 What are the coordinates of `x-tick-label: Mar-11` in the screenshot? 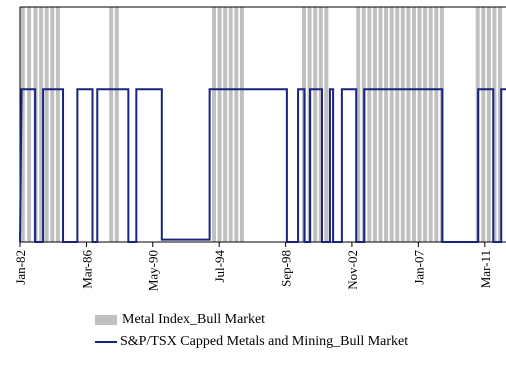 It's located at (485, 269).